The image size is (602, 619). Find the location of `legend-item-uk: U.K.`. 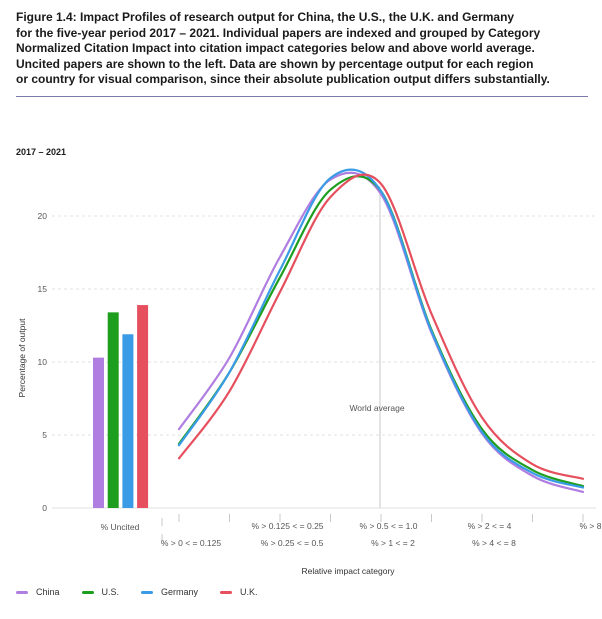

legend-item-uk: U.K. is located at coordinates (239, 592).